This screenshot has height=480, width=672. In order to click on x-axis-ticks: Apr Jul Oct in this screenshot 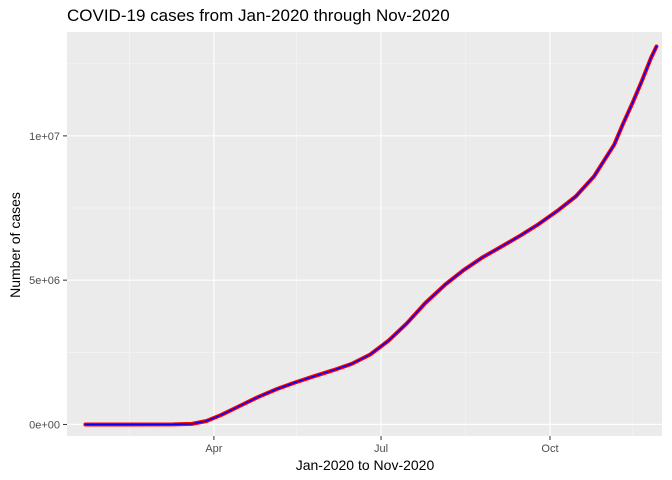, I will do `click(382, 445)`.